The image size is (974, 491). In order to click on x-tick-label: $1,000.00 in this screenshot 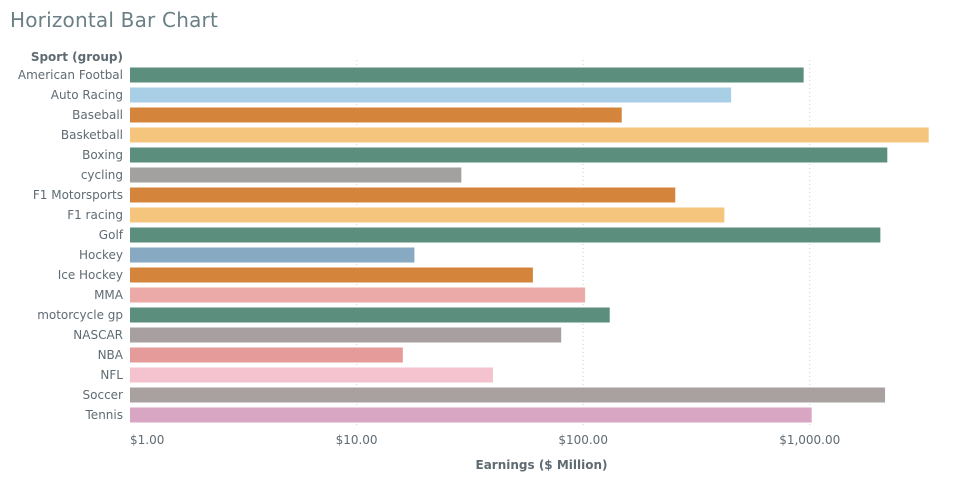, I will do `click(809, 440)`.